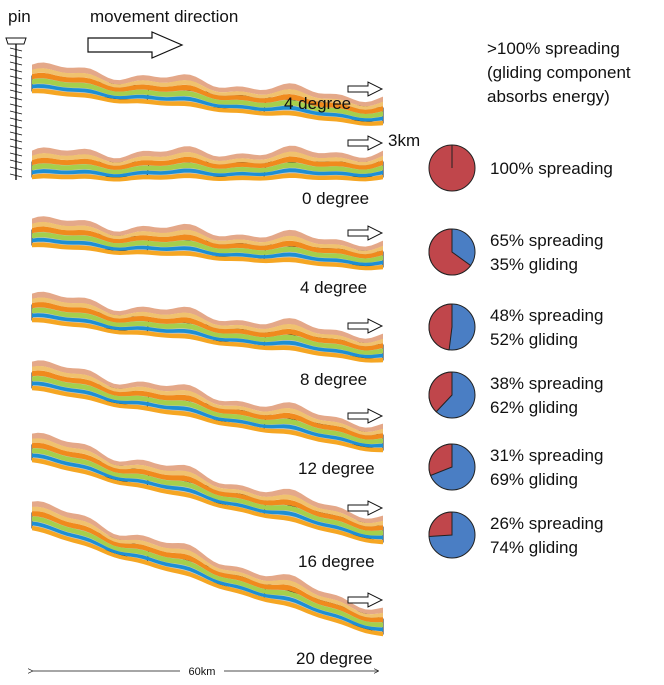  I want to click on pie-caption-line: 100% spreading, so click(551, 168).